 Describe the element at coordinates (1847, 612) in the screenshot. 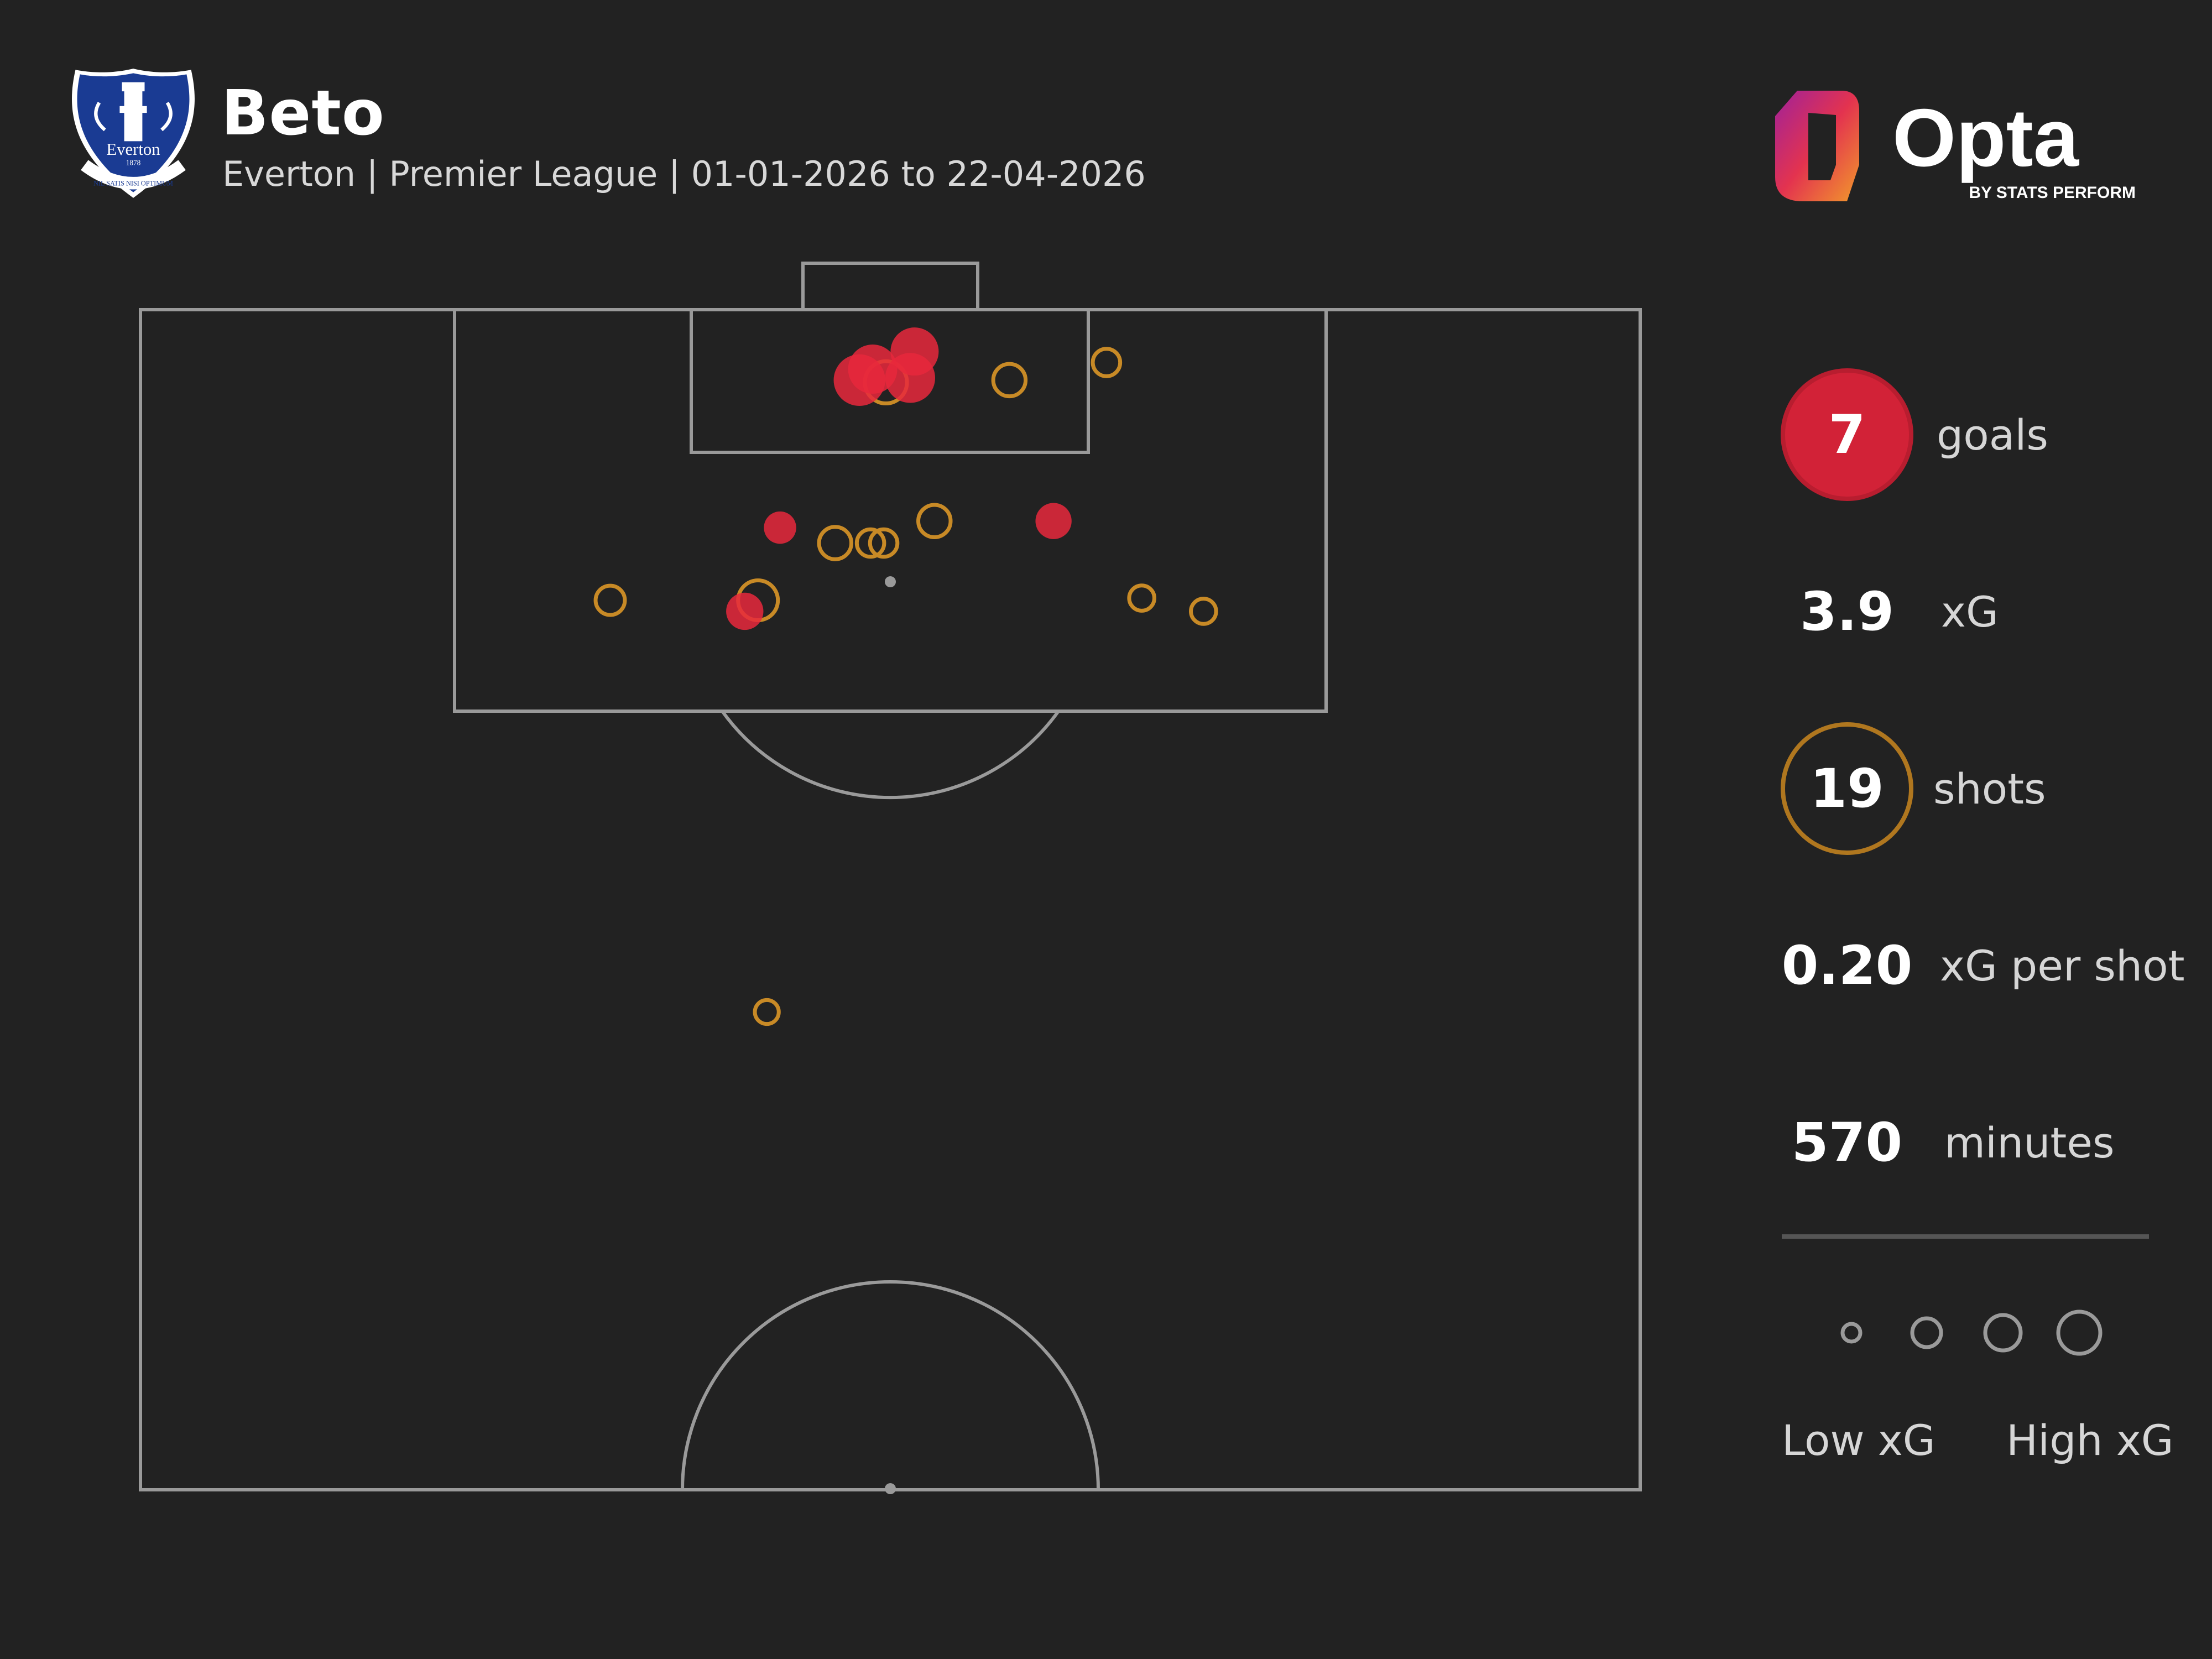

I see `xg-value: 3.9` at that location.